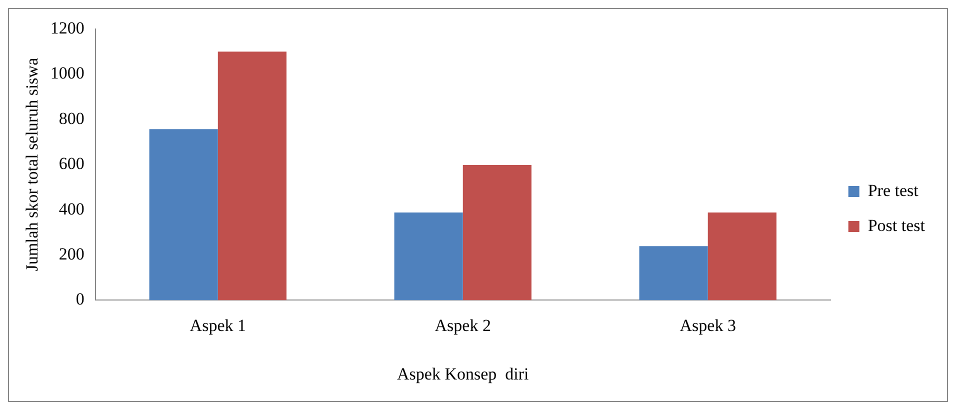 The image size is (956, 412). What do you see at coordinates (71, 164) in the screenshot?
I see `y-tick-label: 600` at bounding box center [71, 164].